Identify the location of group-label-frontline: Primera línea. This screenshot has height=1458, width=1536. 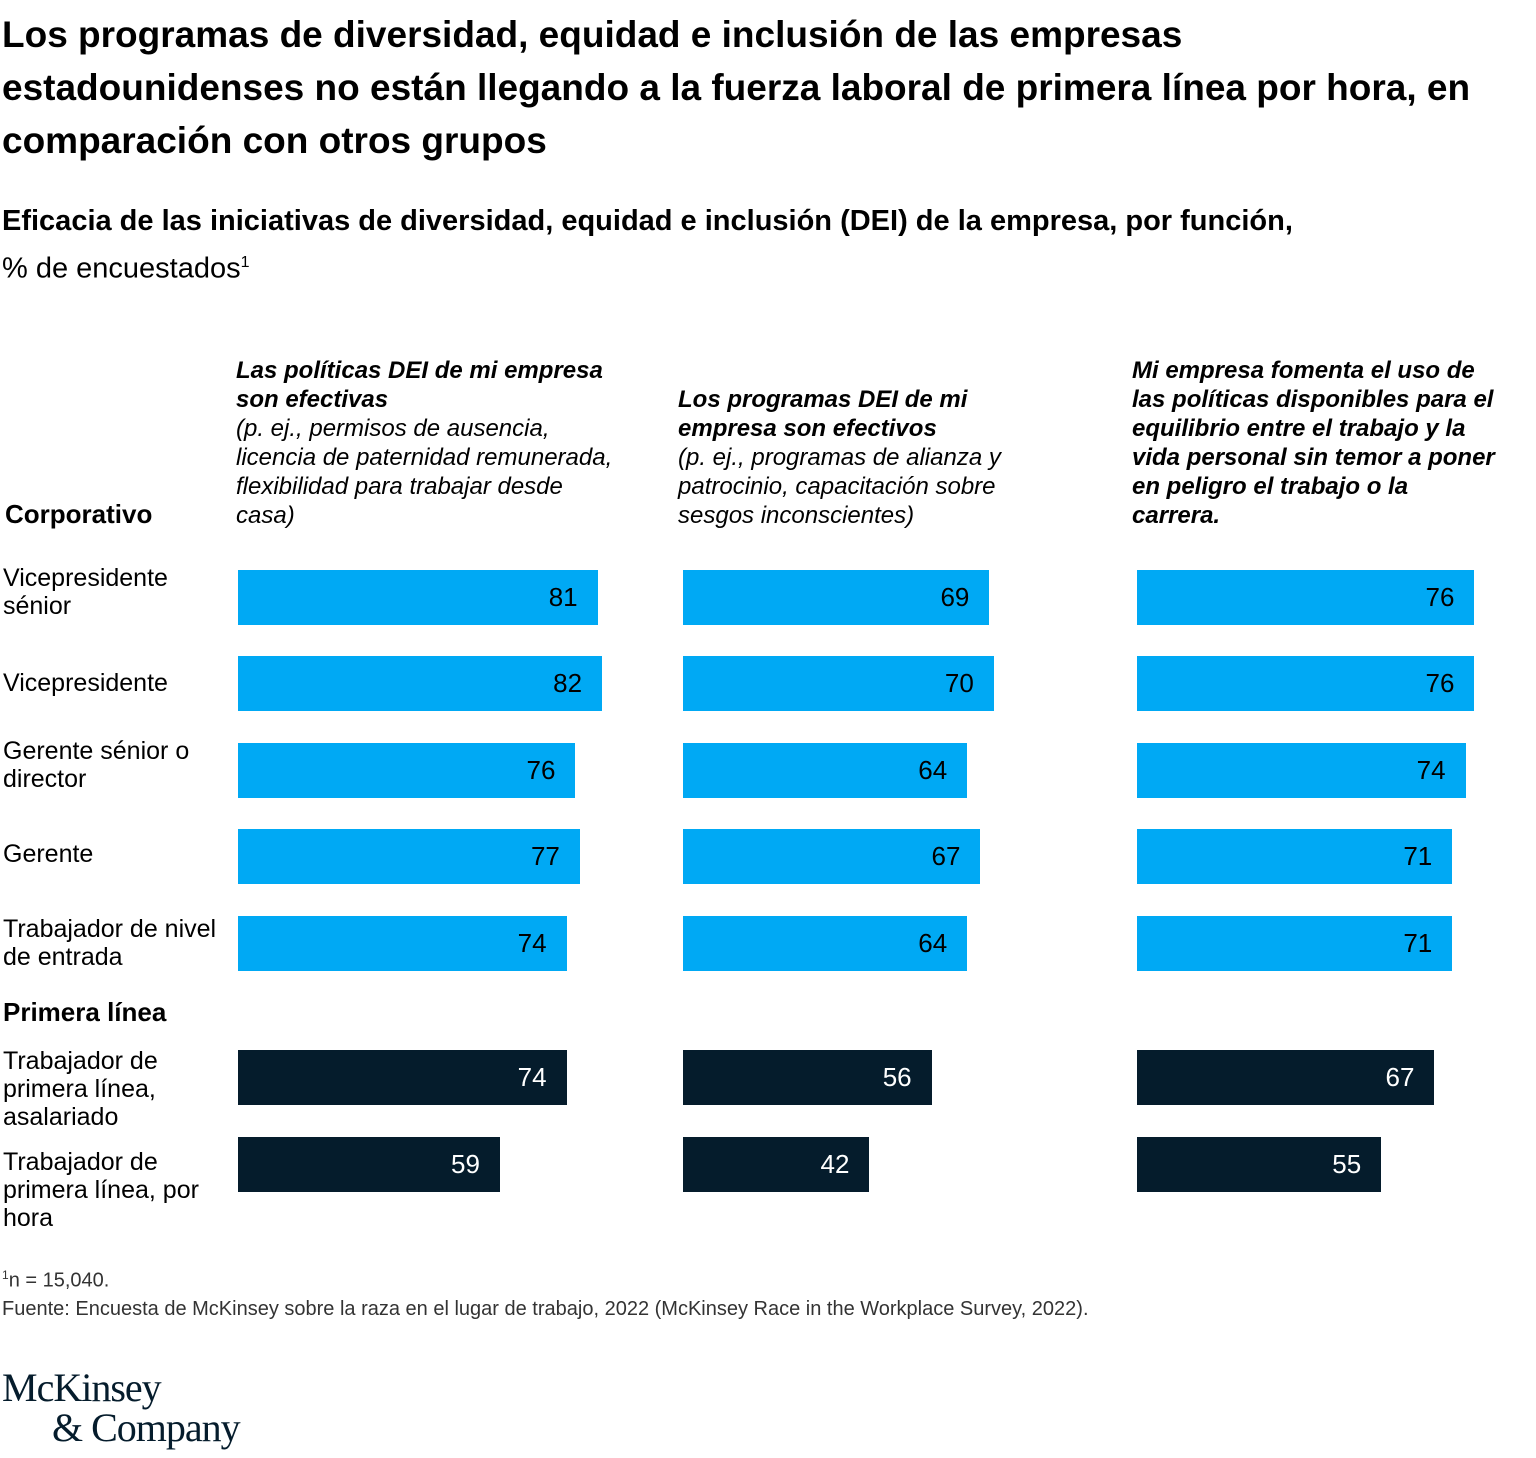
(85, 1012).